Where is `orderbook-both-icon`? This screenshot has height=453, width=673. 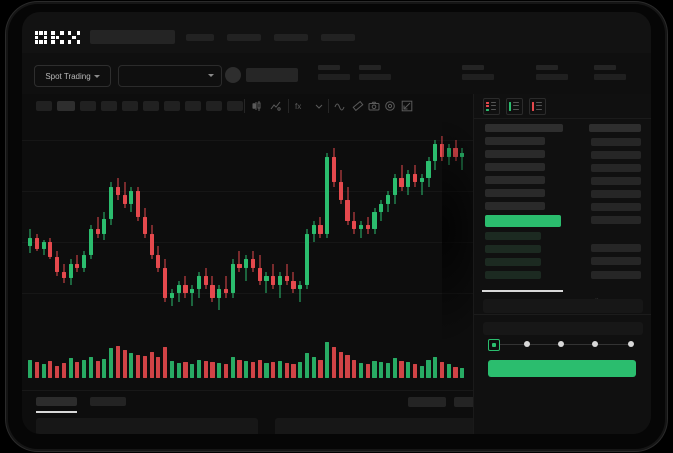 orderbook-both-icon is located at coordinates (491, 106).